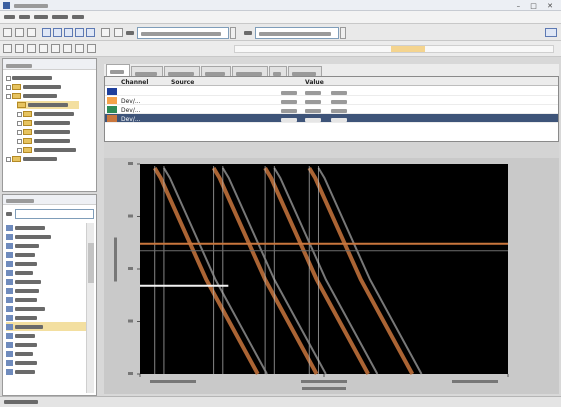 This screenshot has height=407, width=561. What do you see at coordinates (324, 388) in the screenshot?
I see `x-axis-label` at bounding box center [324, 388].